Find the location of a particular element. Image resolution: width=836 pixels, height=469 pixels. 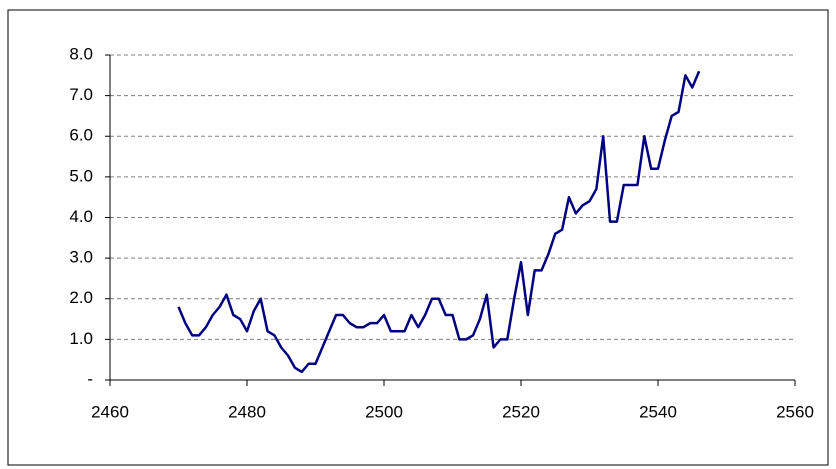

y-tick-label: 3.0 is located at coordinates (81, 257).